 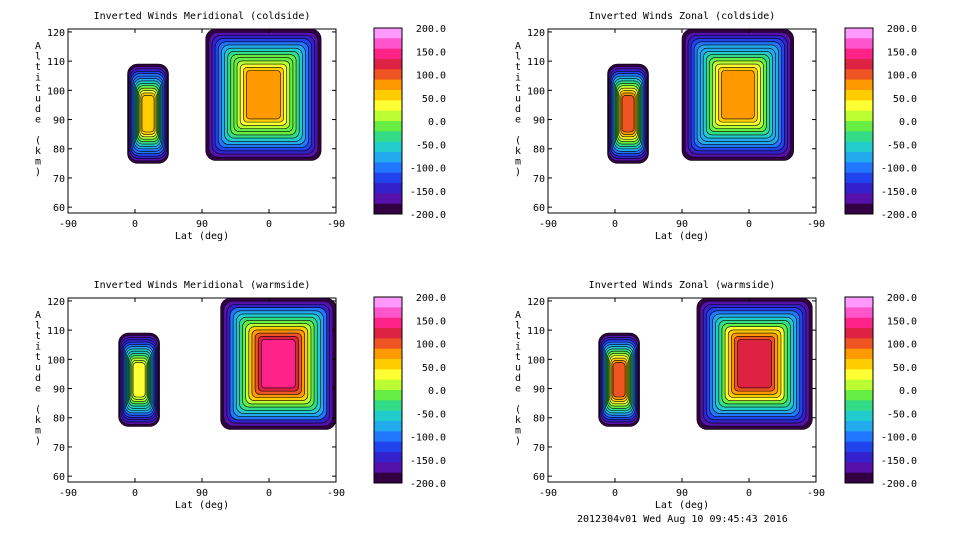 What do you see at coordinates (518, 399) in the screenshot?
I see `y-axis-label-char` at bounding box center [518, 399].